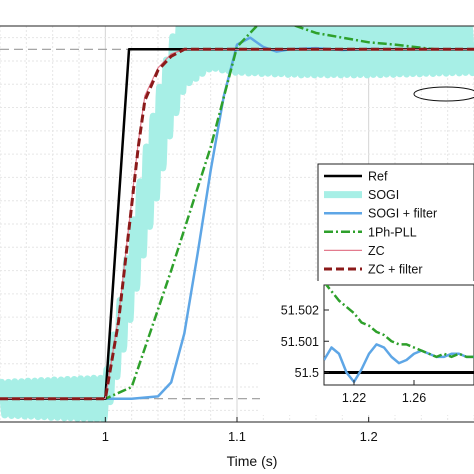  I want to click on legend: Ref SOGI SOGI + filter 1Ph-PLL ZC ZC + filter, so click(395, 223).